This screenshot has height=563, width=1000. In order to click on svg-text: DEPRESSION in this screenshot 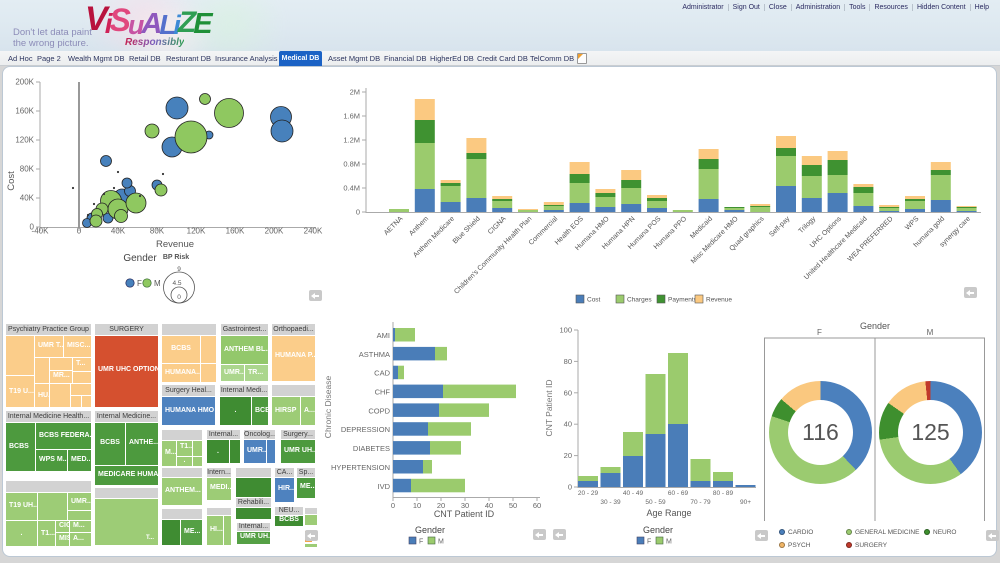, I will do `click(365, 429)`.